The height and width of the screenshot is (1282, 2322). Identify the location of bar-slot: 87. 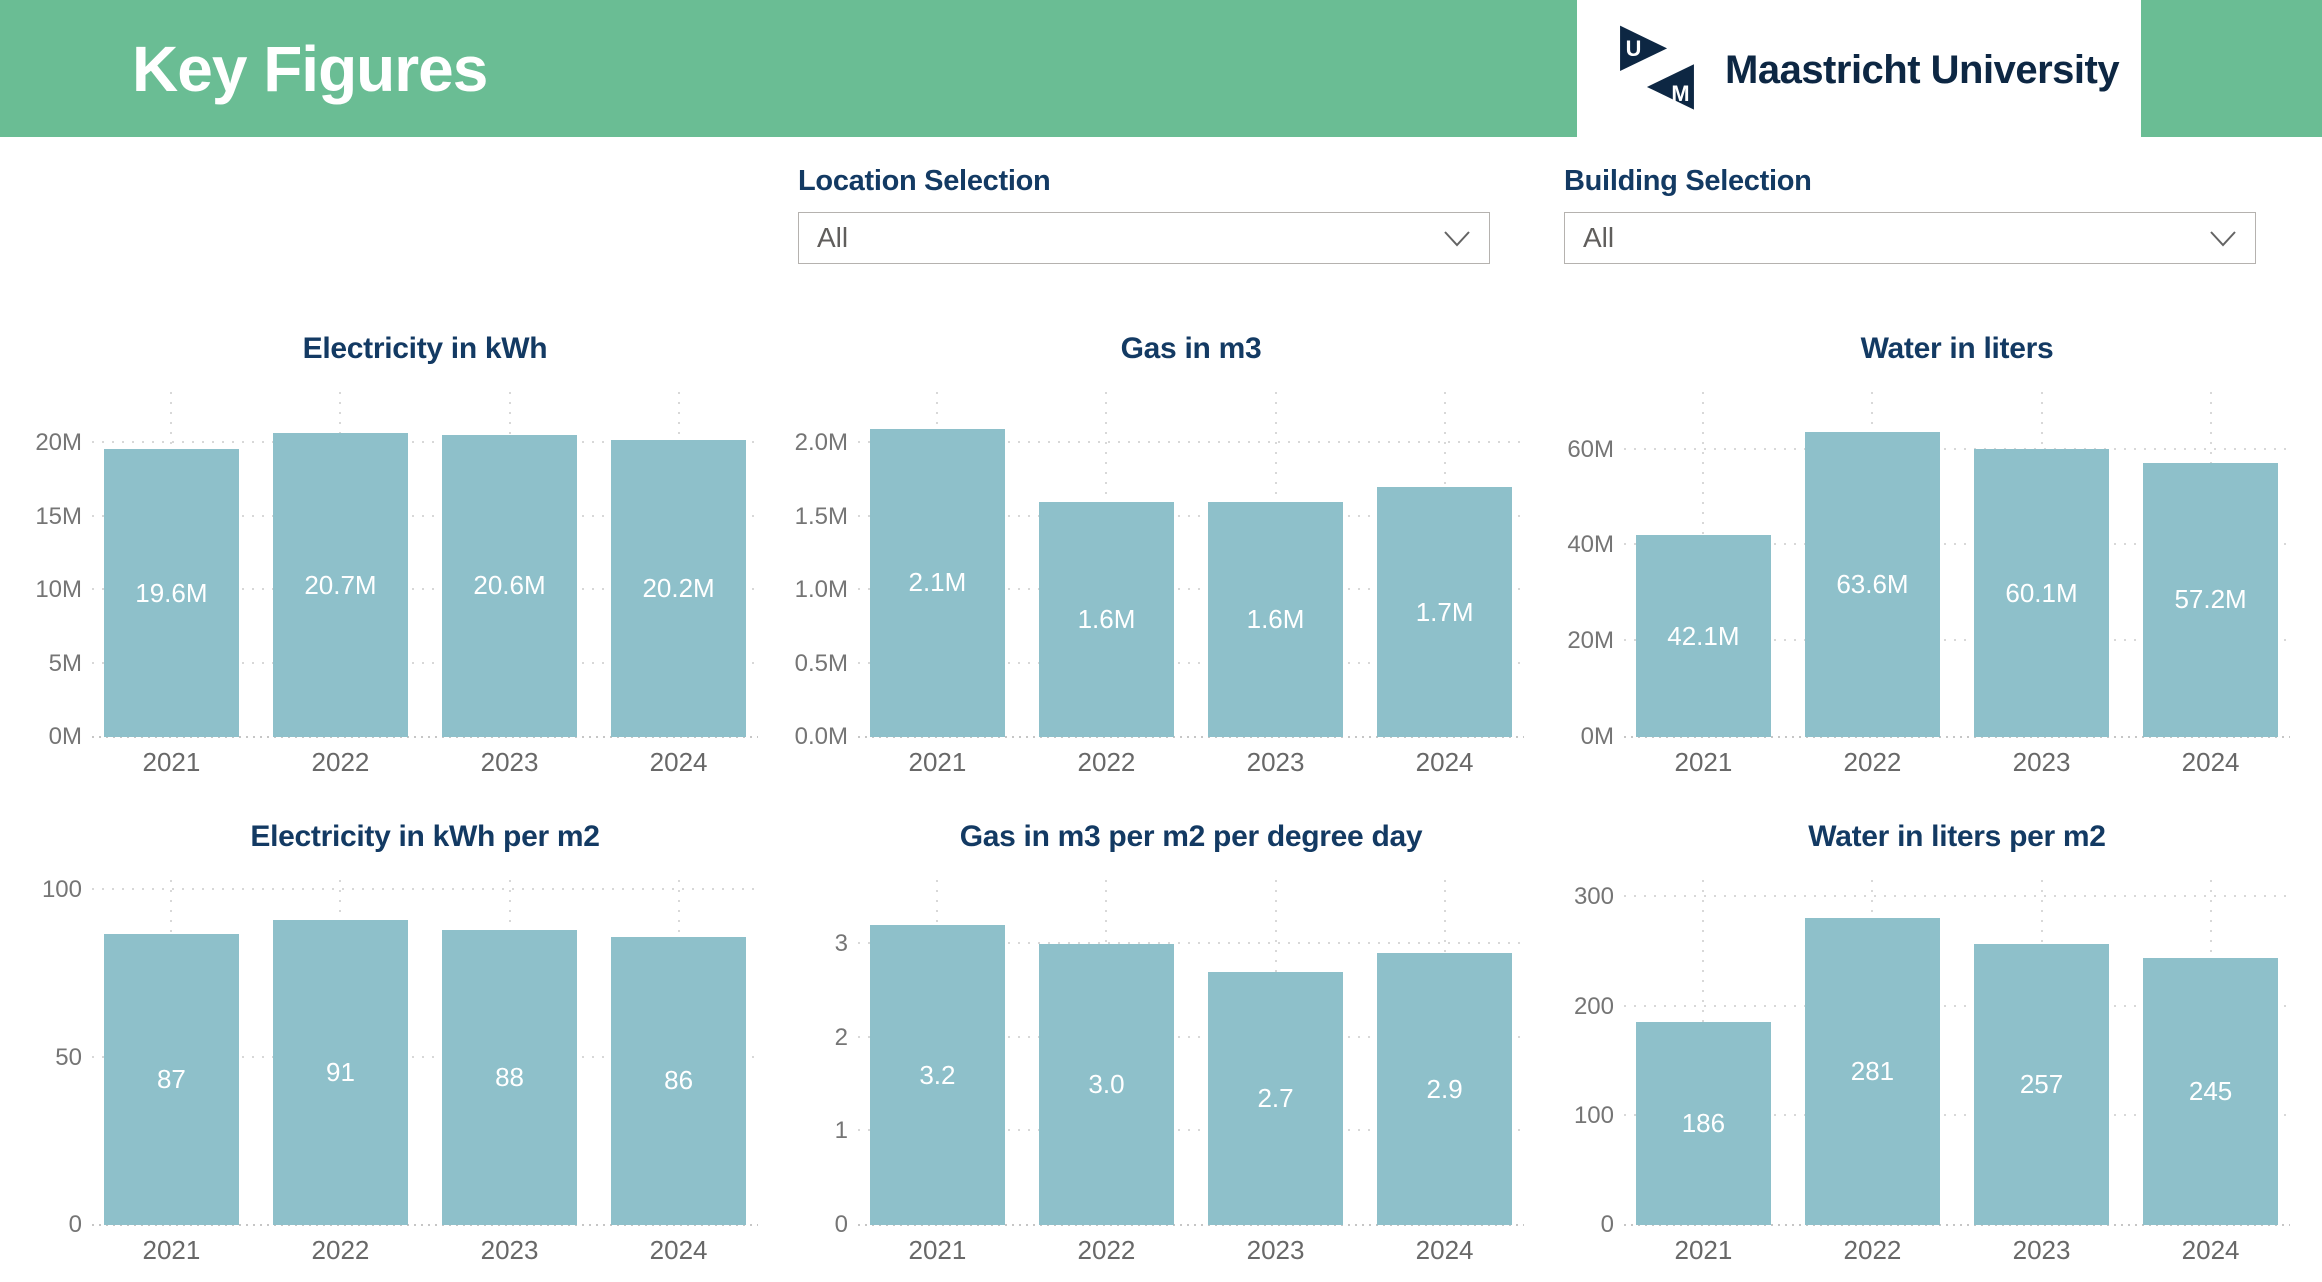
(171, 1052).